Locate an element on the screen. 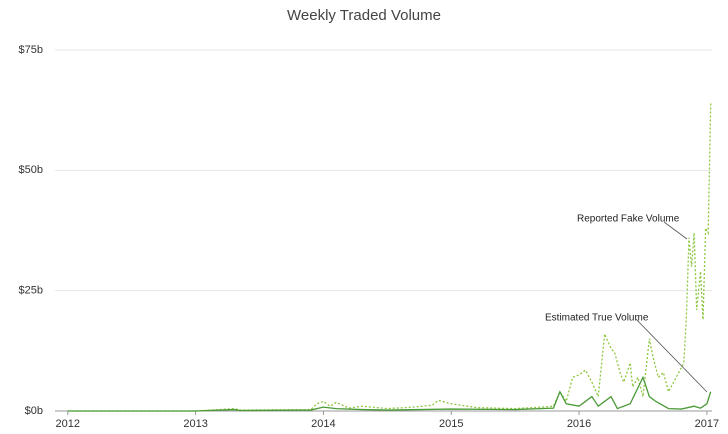  chart-title: Weekly Traded Volume is located at coordinates (364, 15).